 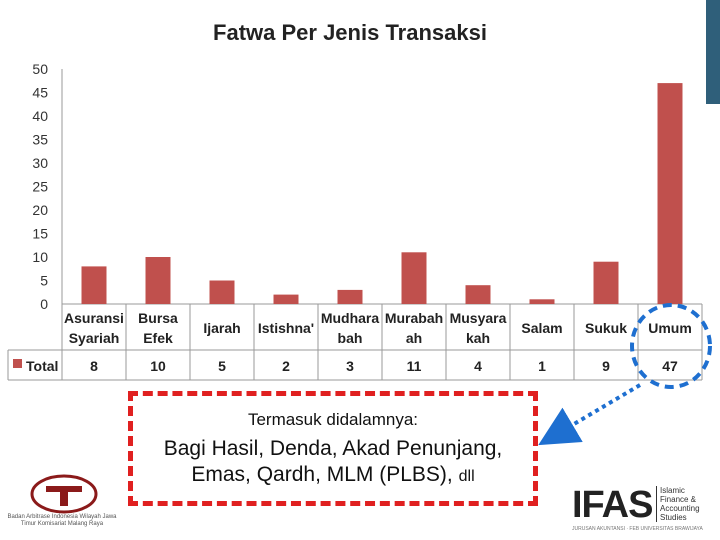 What do you see at coordinates (590, 414) in the screenshot?
I see `callout-arrow` at bounding box center [590, 414].